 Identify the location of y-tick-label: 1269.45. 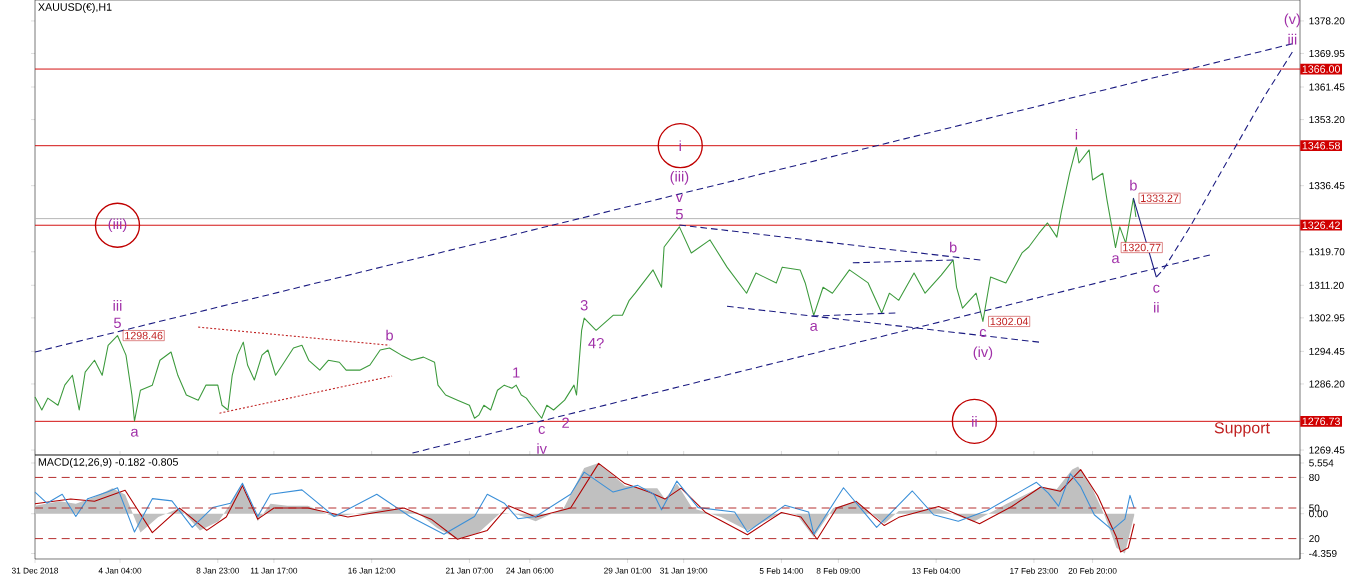
(1327, 450).